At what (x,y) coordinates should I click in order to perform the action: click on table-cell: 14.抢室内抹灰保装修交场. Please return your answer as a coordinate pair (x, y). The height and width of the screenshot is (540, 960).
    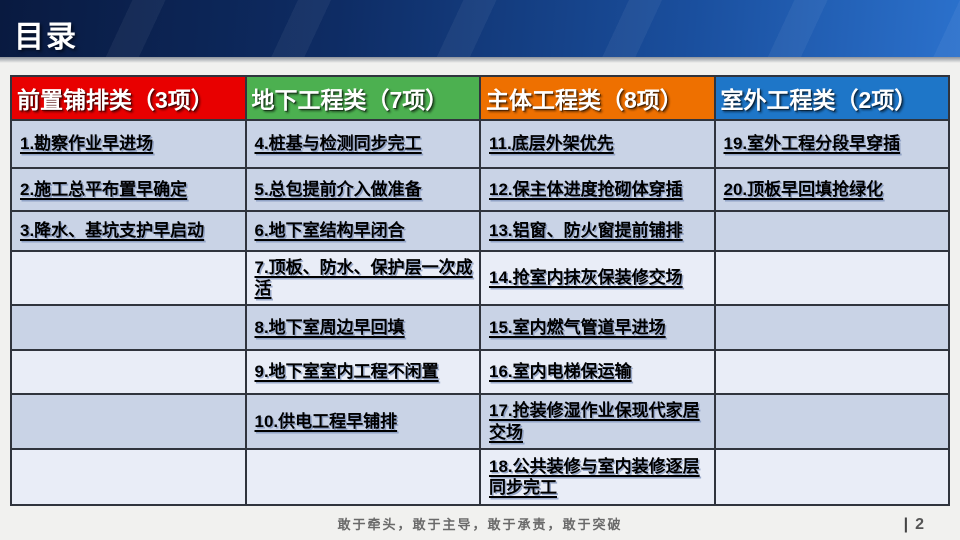
    Looking at the image, I should click on (597, 278).